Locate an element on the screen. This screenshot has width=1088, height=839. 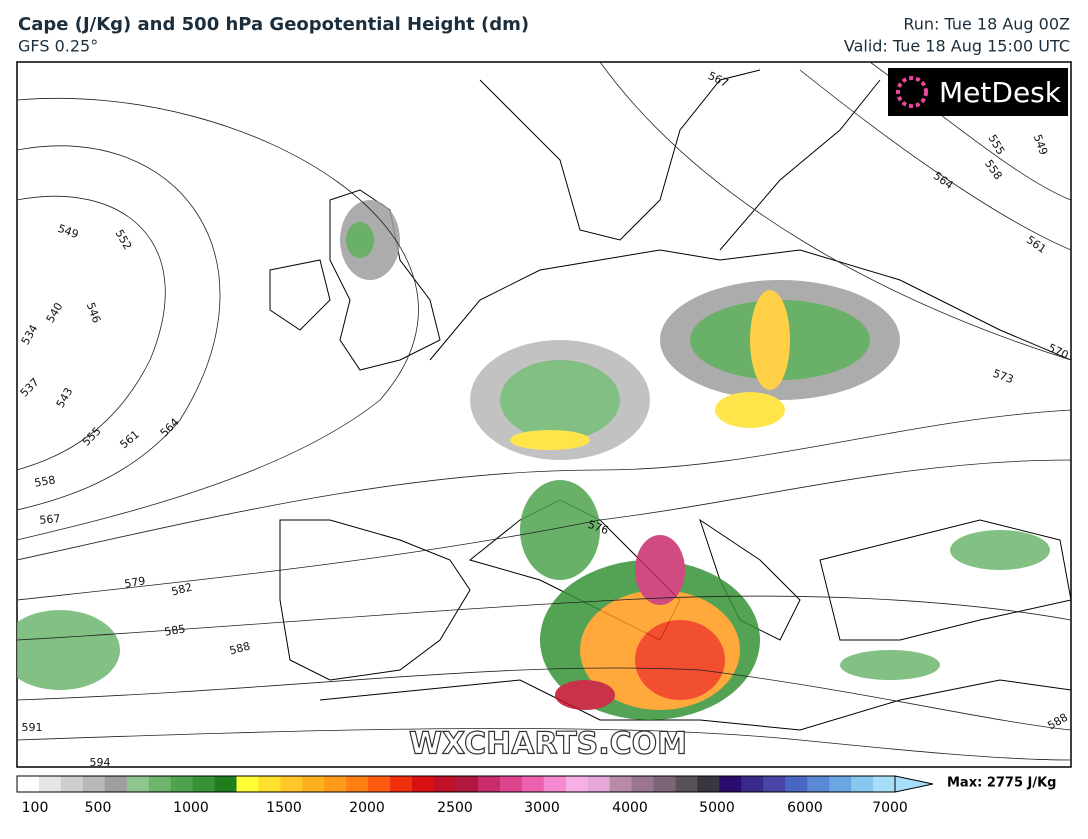
valid: Valid: Tue 18 Aug 15:00 UTC is located at coordinates (957, 46).